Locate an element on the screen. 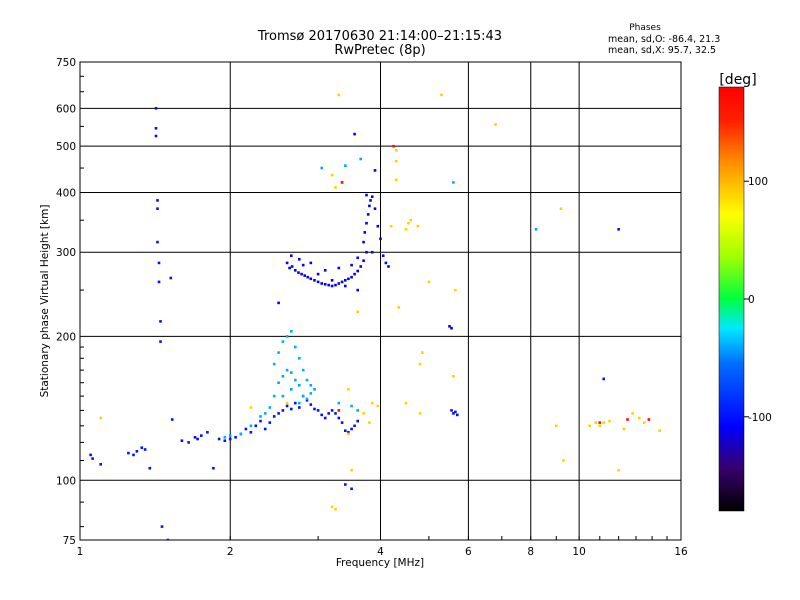 Image resolution: width=800 pixels, height=600 pixels. chart-title: Tromsø 20170630 21:14:00–21:15:43 is located at coordinates (379, 36).